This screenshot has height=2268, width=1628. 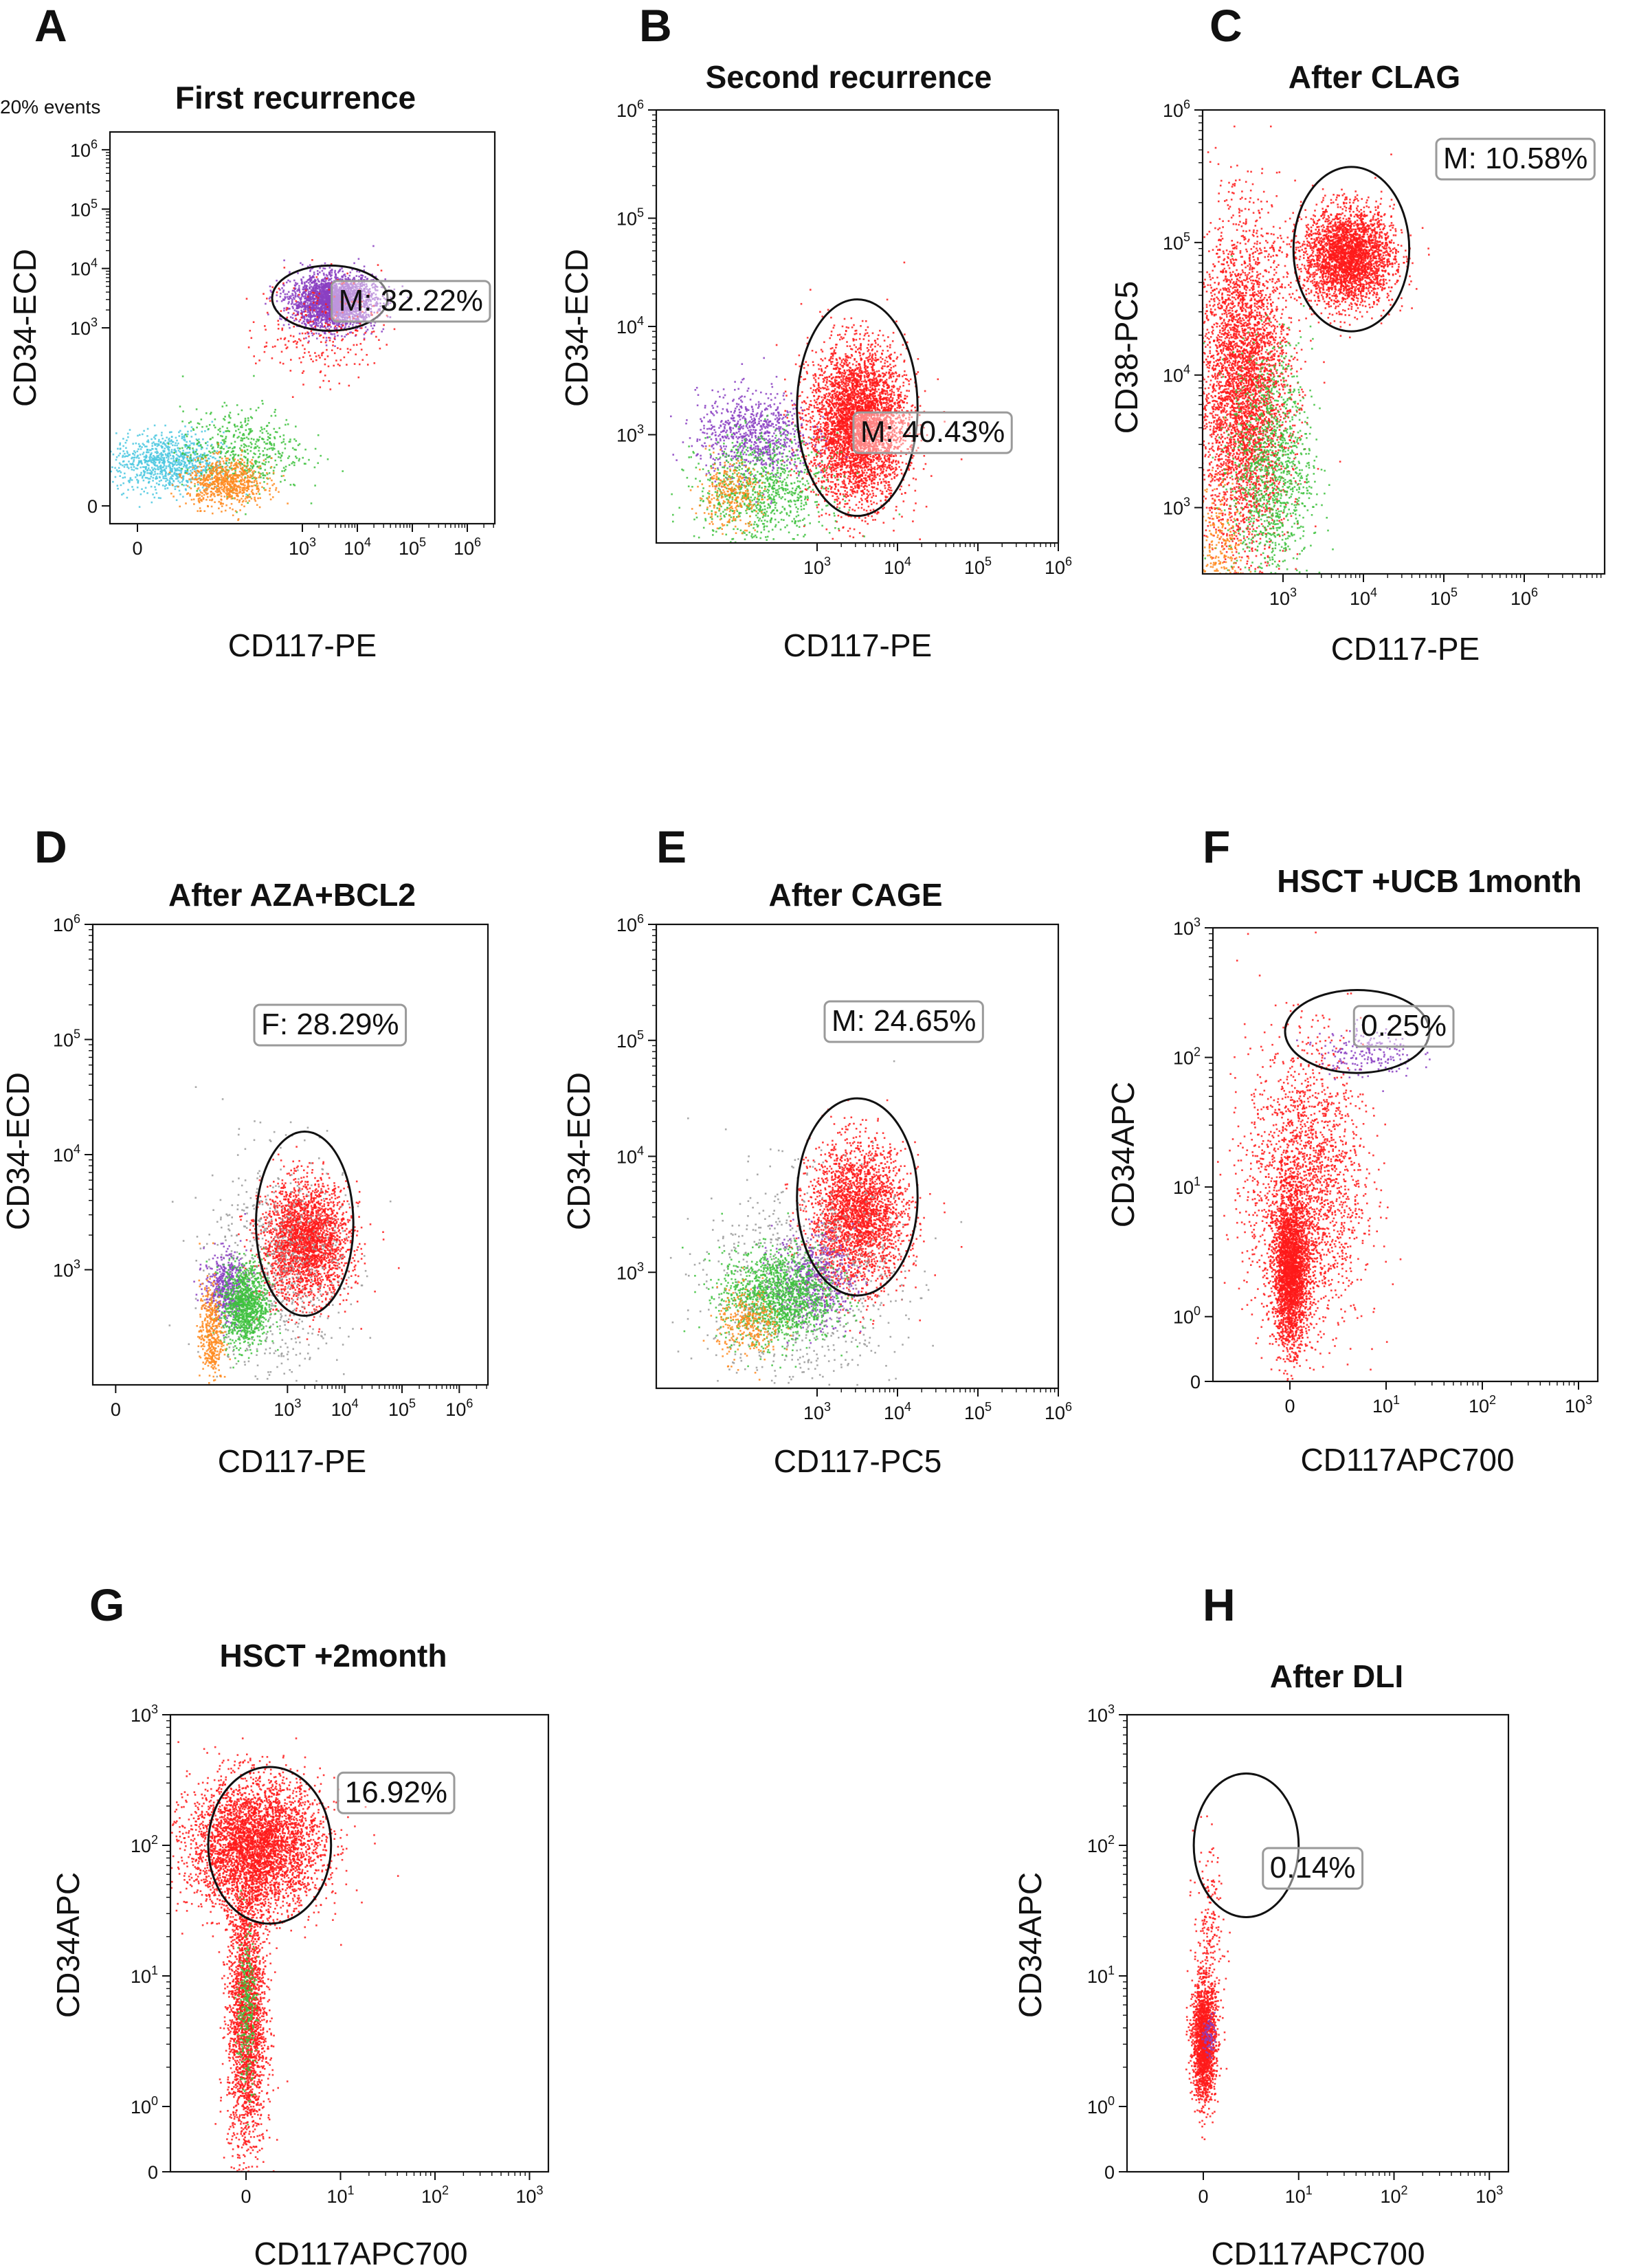 What do you see at coordinates (295, 97) in the screenshot?
I see `panel-title: First recurrence` at bounding box center [295, 97].